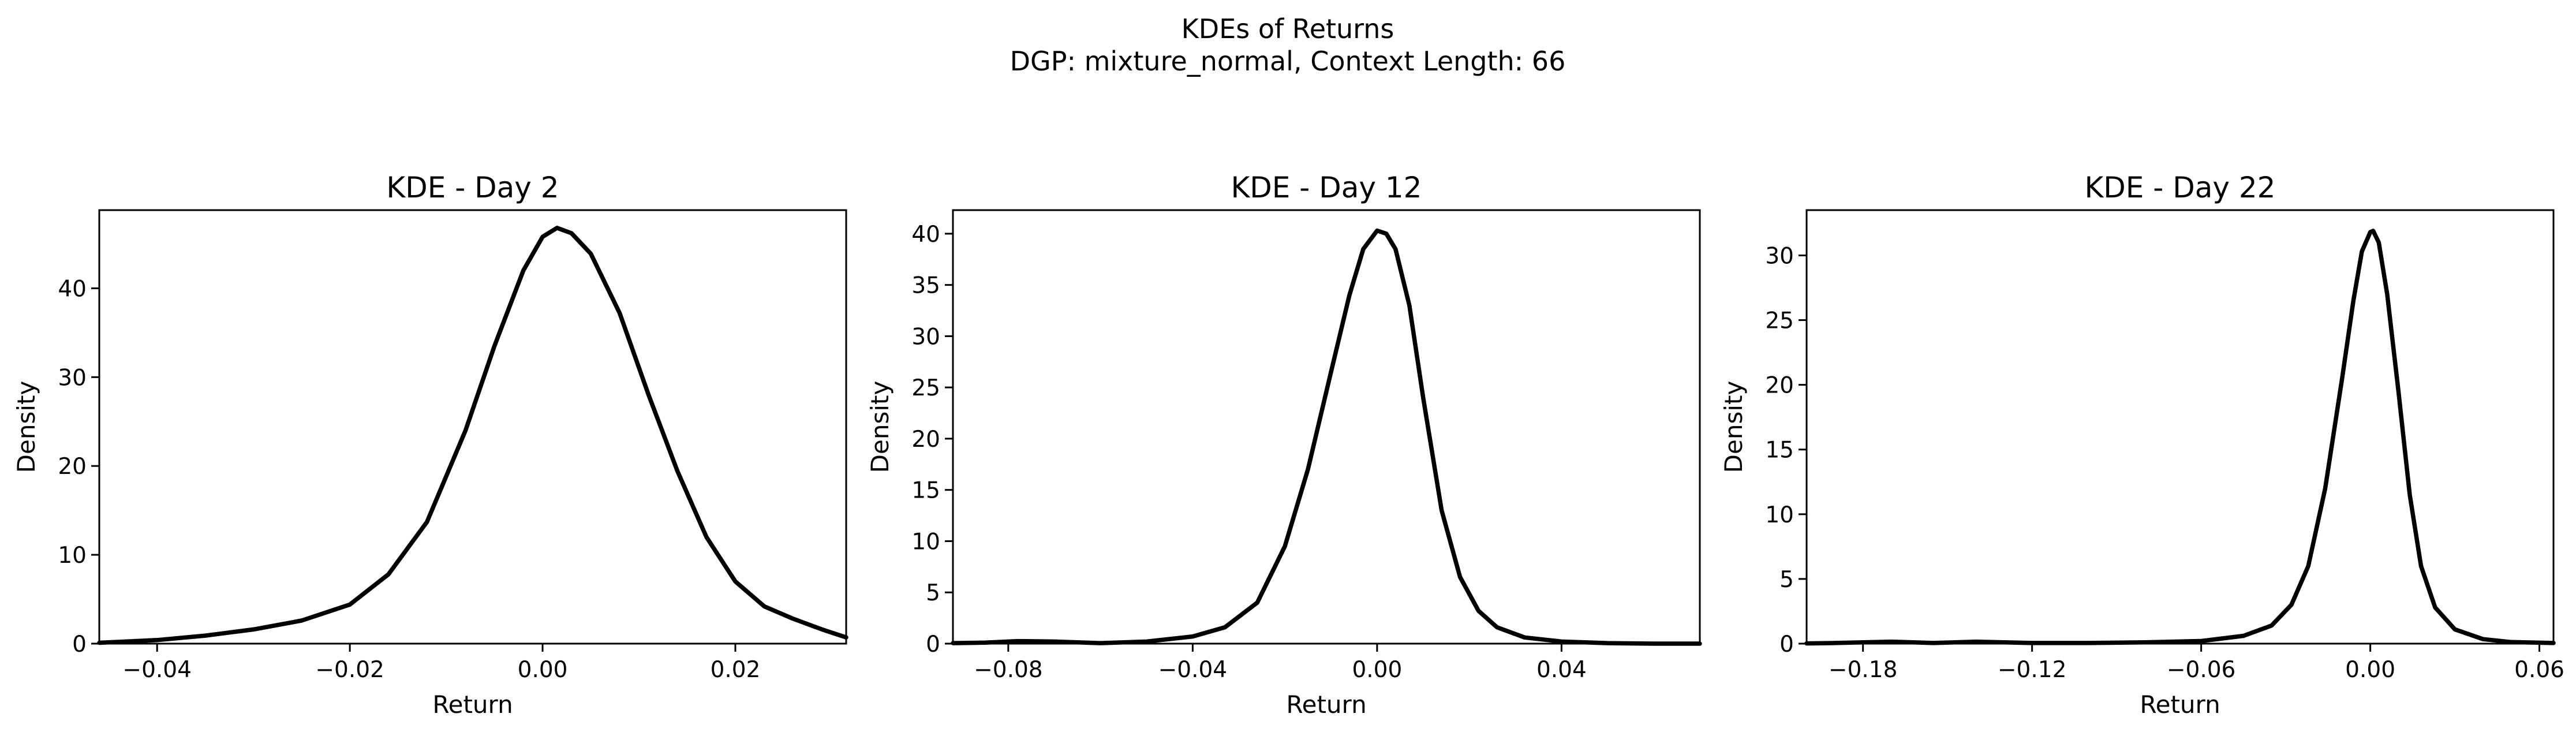  Describe the element at coordinates (1863, 670) in the screenshot. I see `x-tick-label: −0.18` at that location.